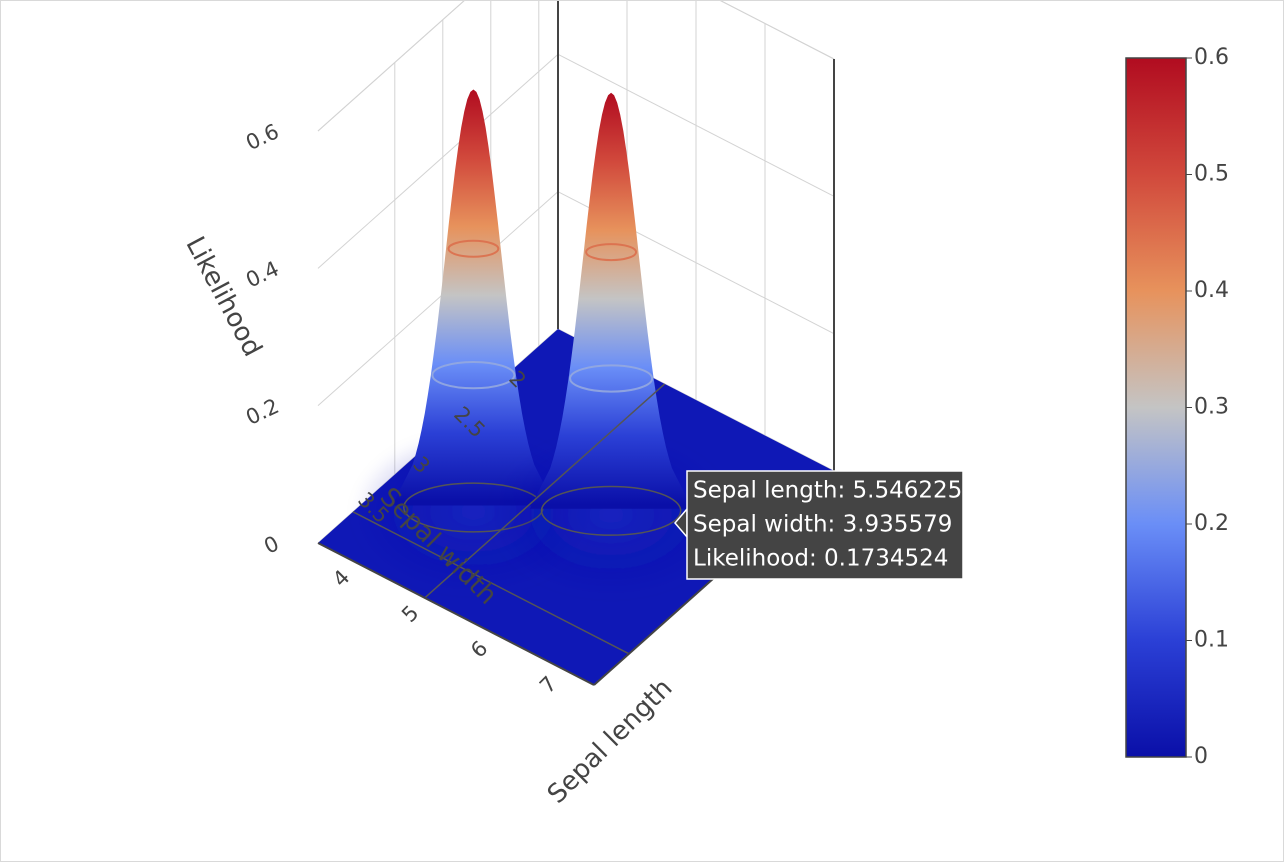  Describe the element at coordinates (1211, 57) in the screenshot. I see `colorbar-tick-label: 0.6` at that location.